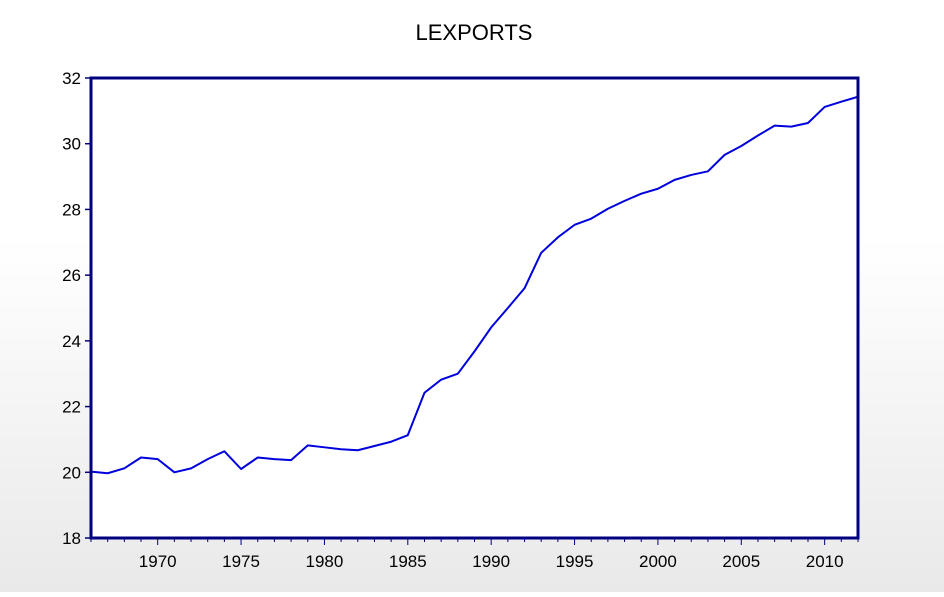 Image resolution: width=944 pixels, height=597 pixels. I want to click on x-tick-label: 1985, so click(408, 561).